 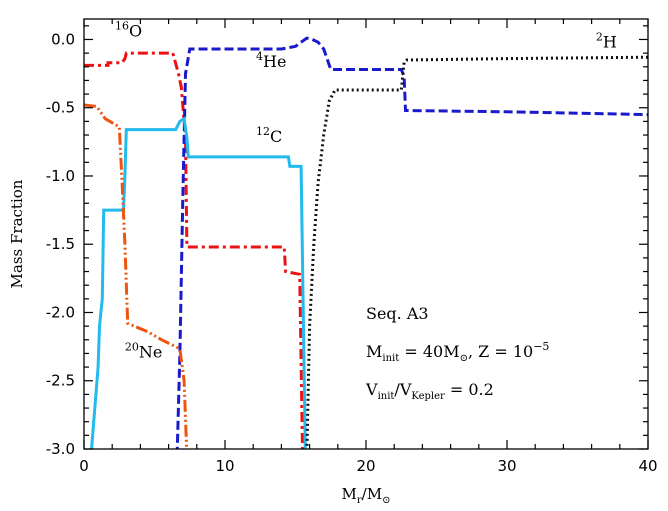 What do you see at coordinates (128, 30) in the screenshot?
I see `species-label-16O: 16O` at bounding box center [128, 30].